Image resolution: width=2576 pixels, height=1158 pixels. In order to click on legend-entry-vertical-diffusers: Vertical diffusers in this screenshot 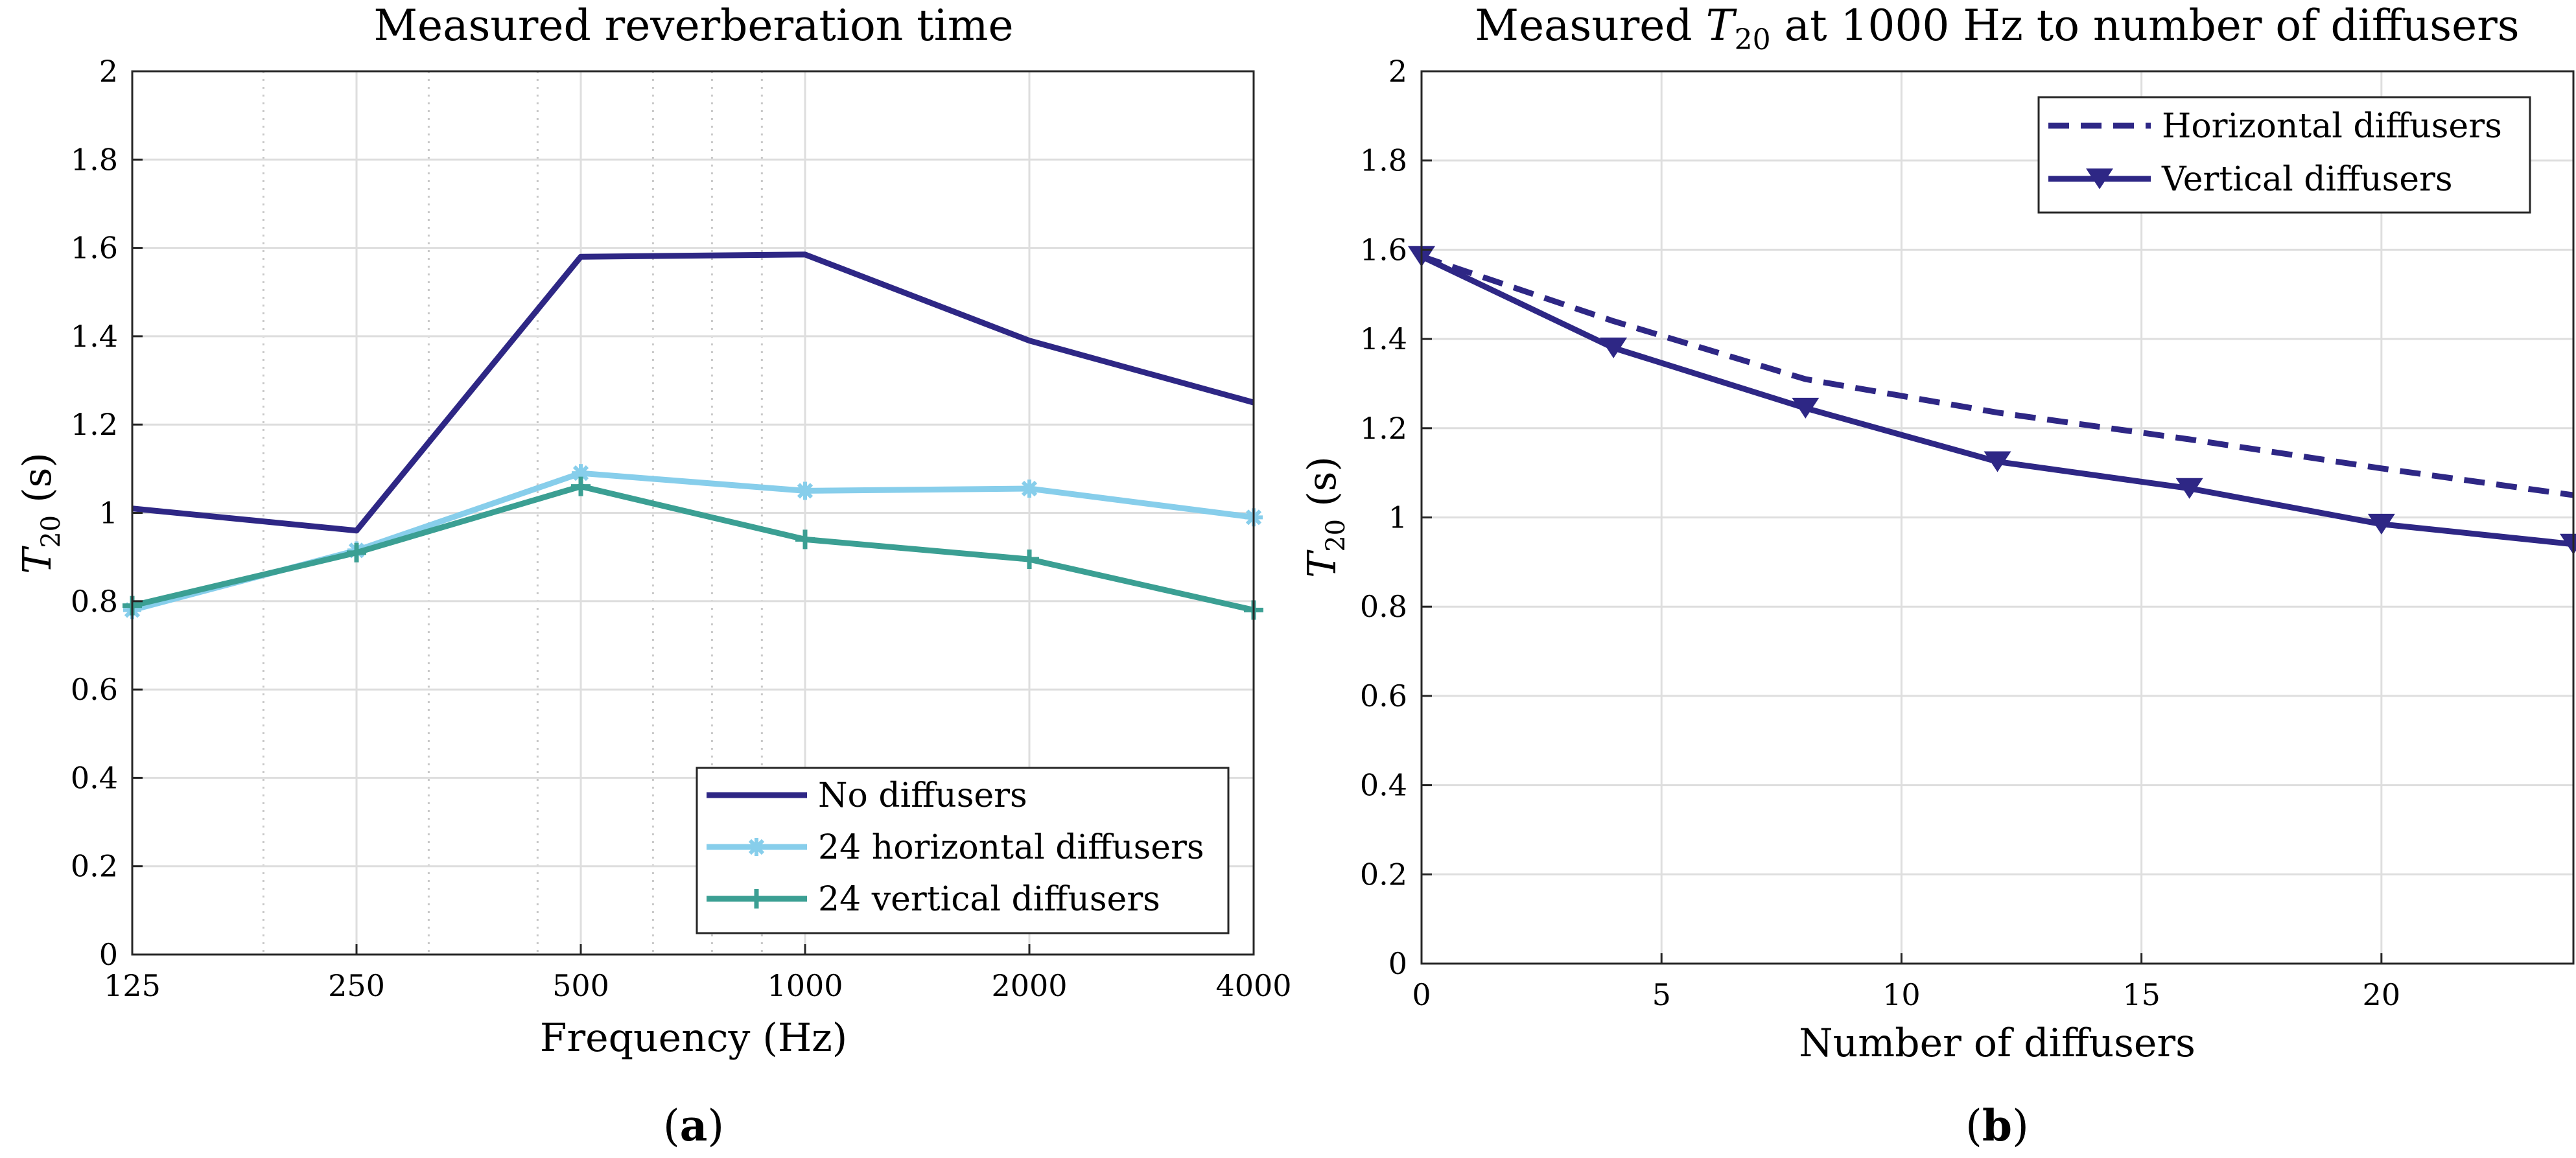, I will do `click(2250, 179)`.